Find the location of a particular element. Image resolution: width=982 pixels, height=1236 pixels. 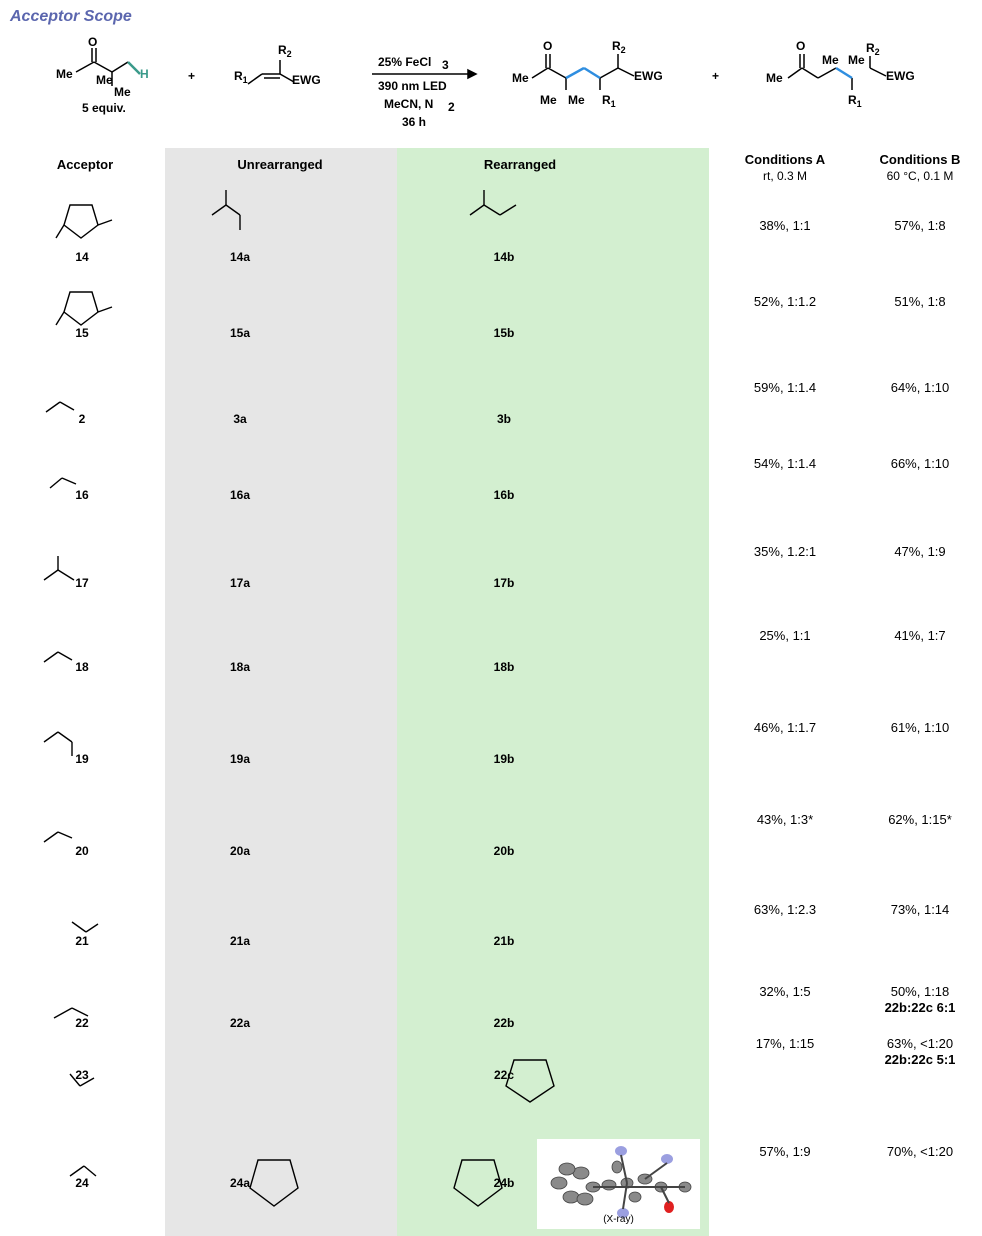

rearranged-product-number: 20b is located at coordinates (504, 851).